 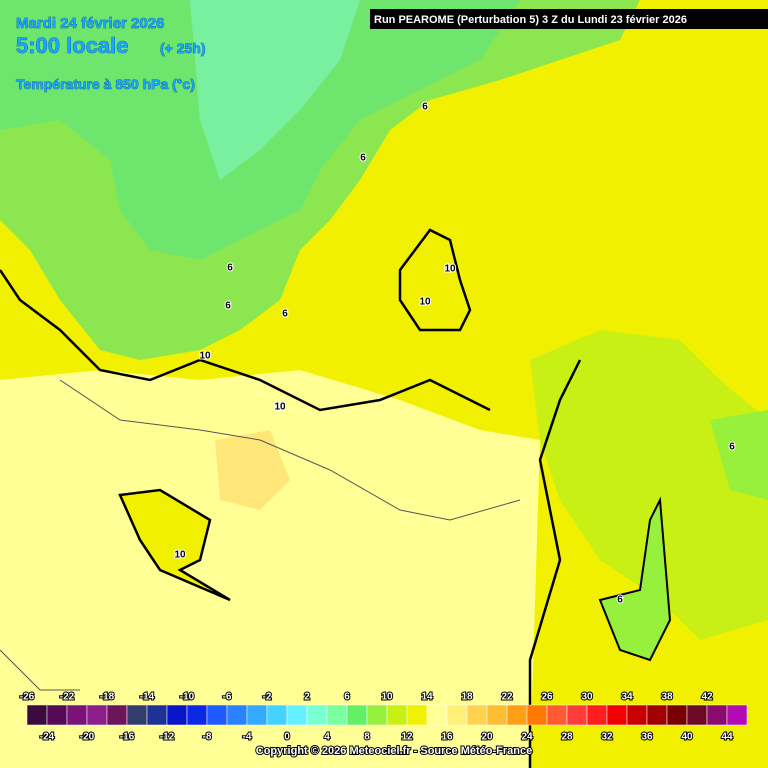 What do you see at coordinates (183, 48) in the screenshot?
I see `lead: (+ 25h)` at bounding box center [183, 48].